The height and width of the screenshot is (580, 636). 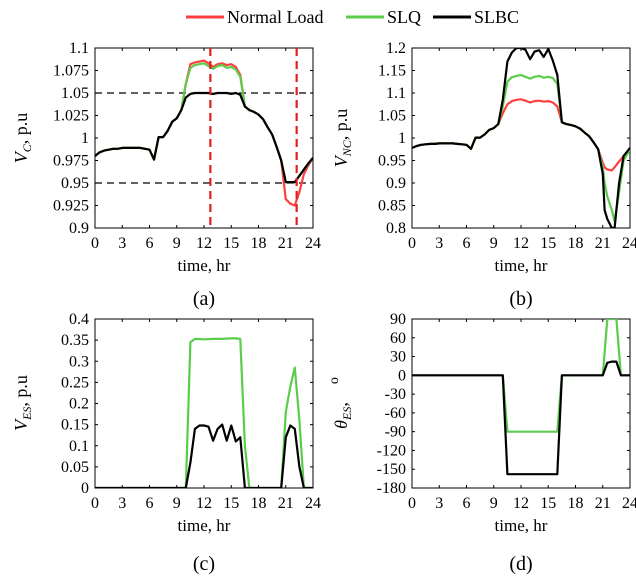 What do you see at coordinates (85, 138) in the screenshot?
I see `y-tick-label: 1` at bounding box center [85, 138].